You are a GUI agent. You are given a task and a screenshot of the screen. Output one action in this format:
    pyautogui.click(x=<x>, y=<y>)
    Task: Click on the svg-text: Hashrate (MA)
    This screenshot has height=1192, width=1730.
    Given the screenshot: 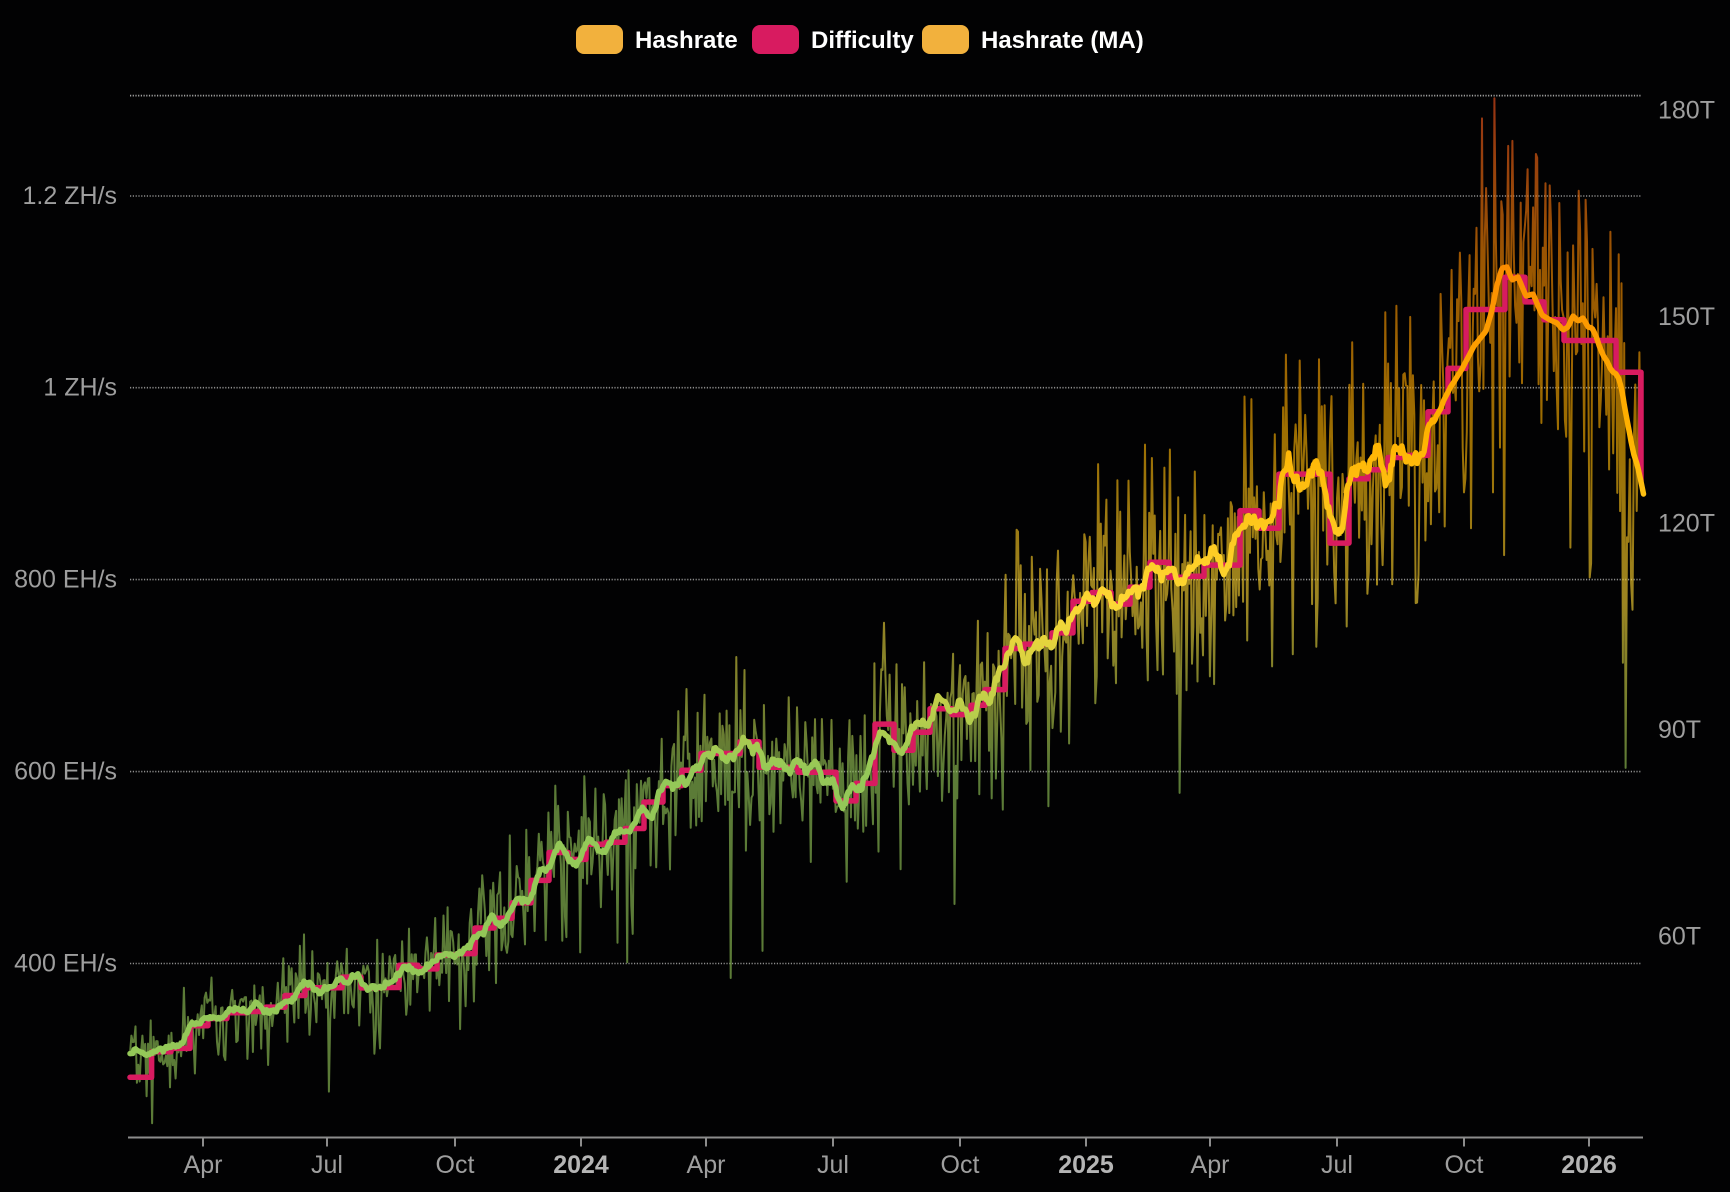 What is the action you would take?
    pyautogui.click(x=1062, y=40)
    